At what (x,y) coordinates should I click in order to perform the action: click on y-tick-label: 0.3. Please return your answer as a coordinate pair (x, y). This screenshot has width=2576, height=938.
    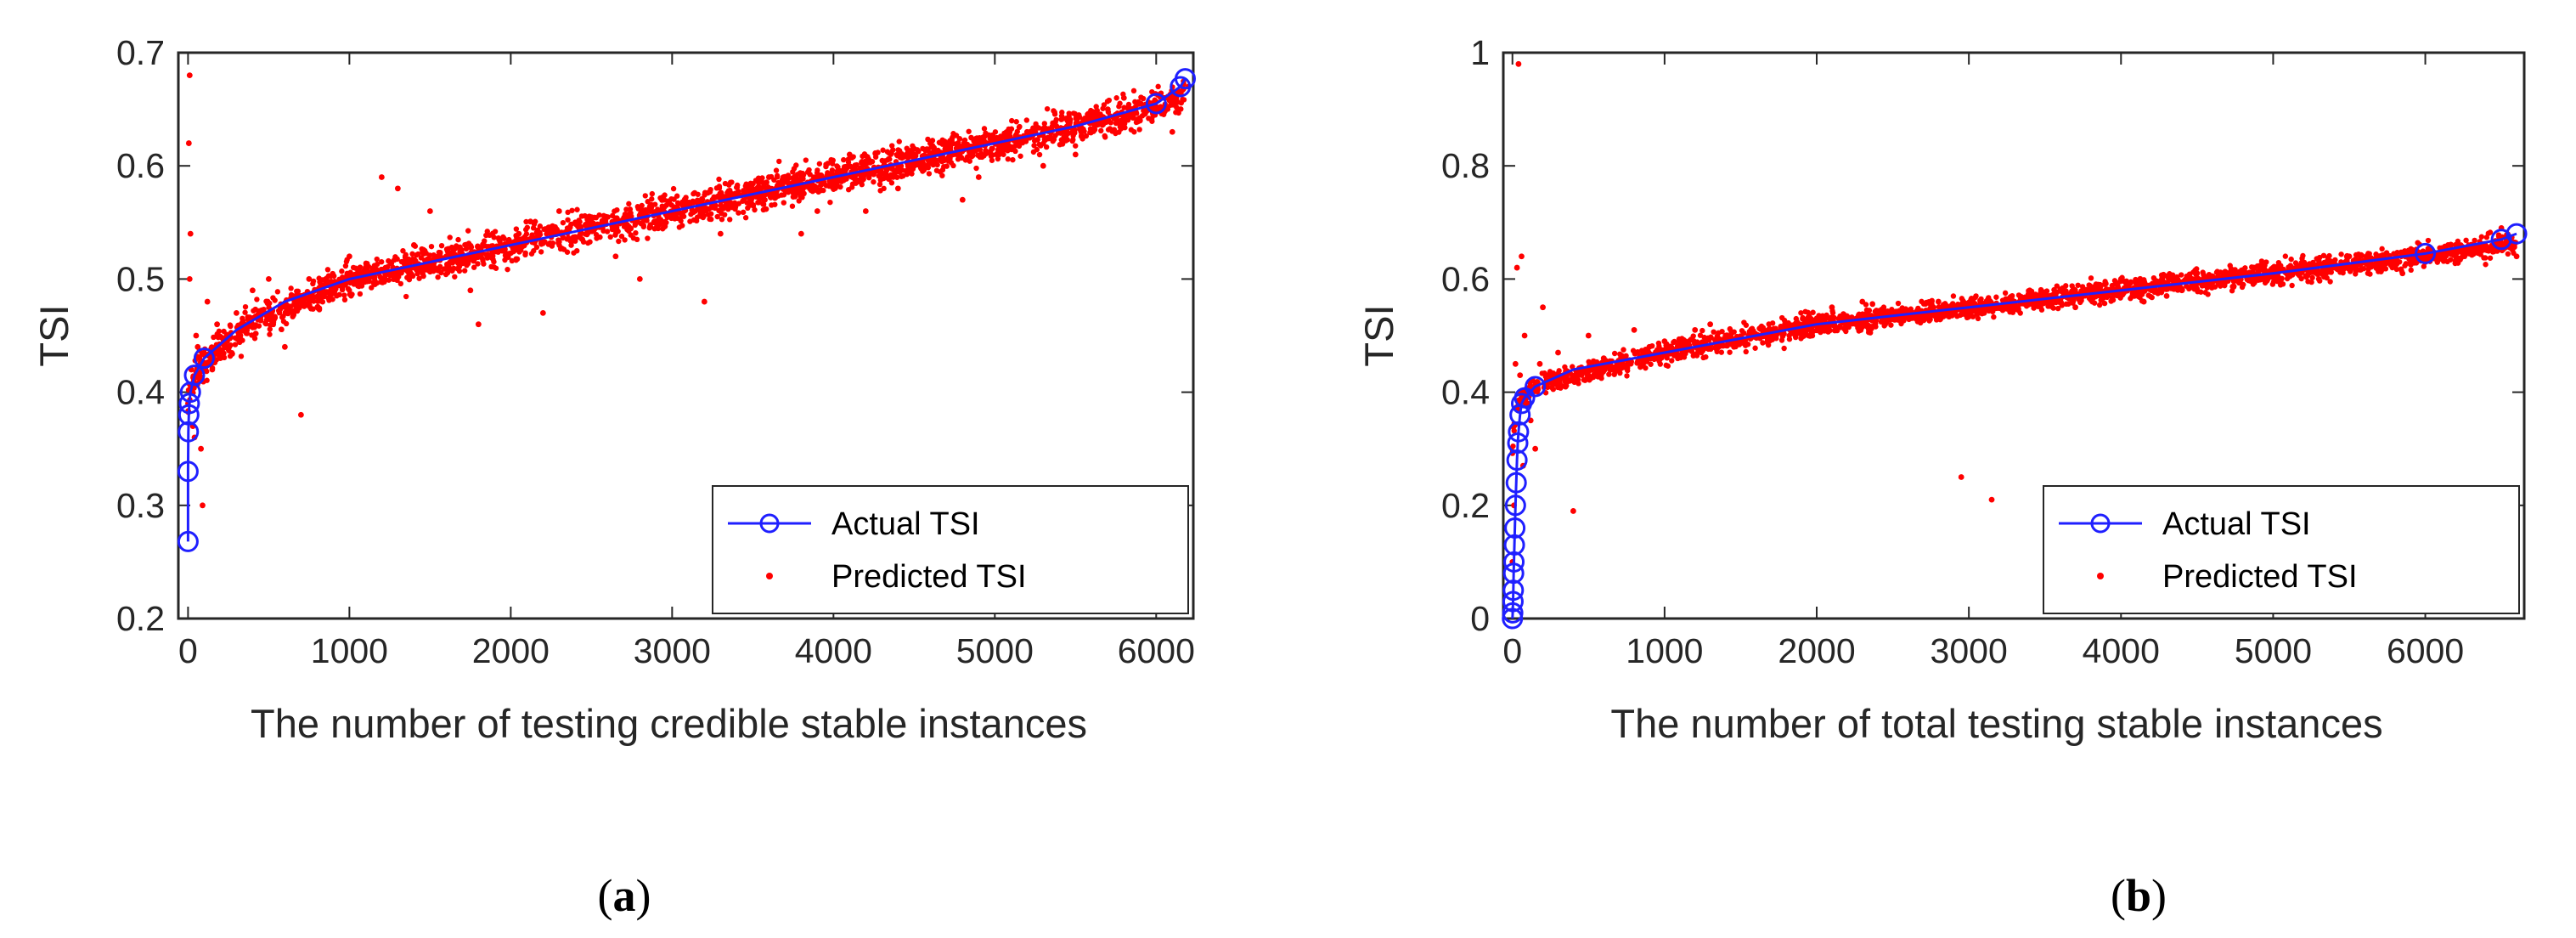
    Looking at the image, I should click on (140, 505).